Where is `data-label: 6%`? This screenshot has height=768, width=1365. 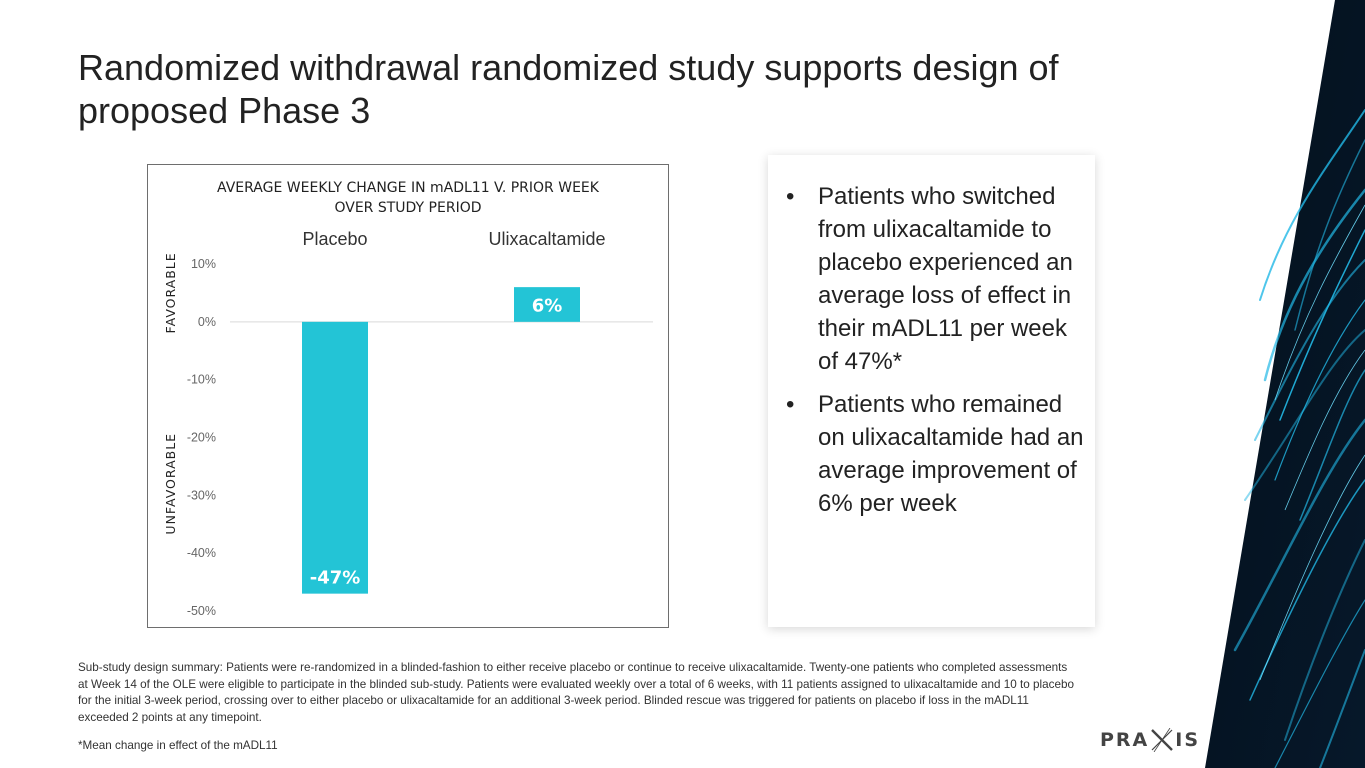 data-label: 6% is located at coordinates (547, 305).